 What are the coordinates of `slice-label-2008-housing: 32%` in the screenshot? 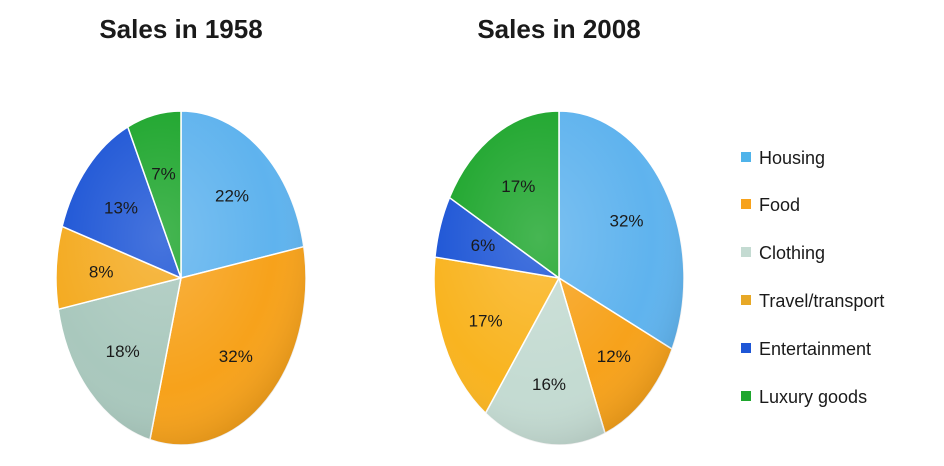 It's located at (626, 221).